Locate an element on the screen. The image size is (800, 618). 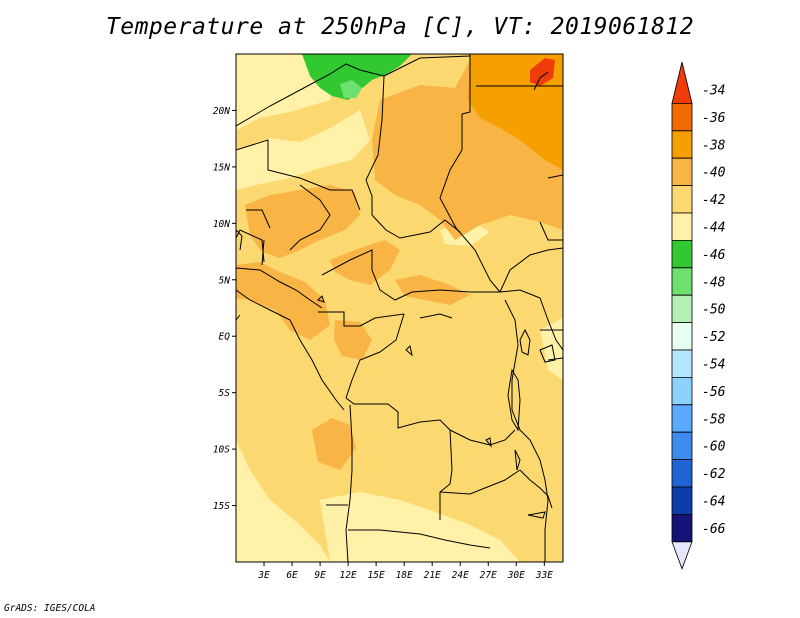
lat-tick-label: 5S is located at coordinates (225, 393).